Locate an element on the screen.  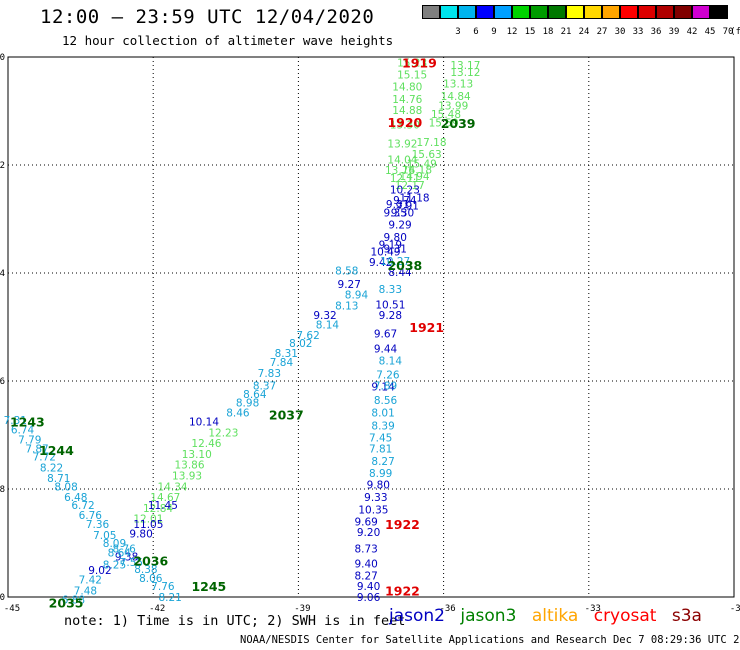
wave-height-value: 8.76 is located at coordinates (124, 549).